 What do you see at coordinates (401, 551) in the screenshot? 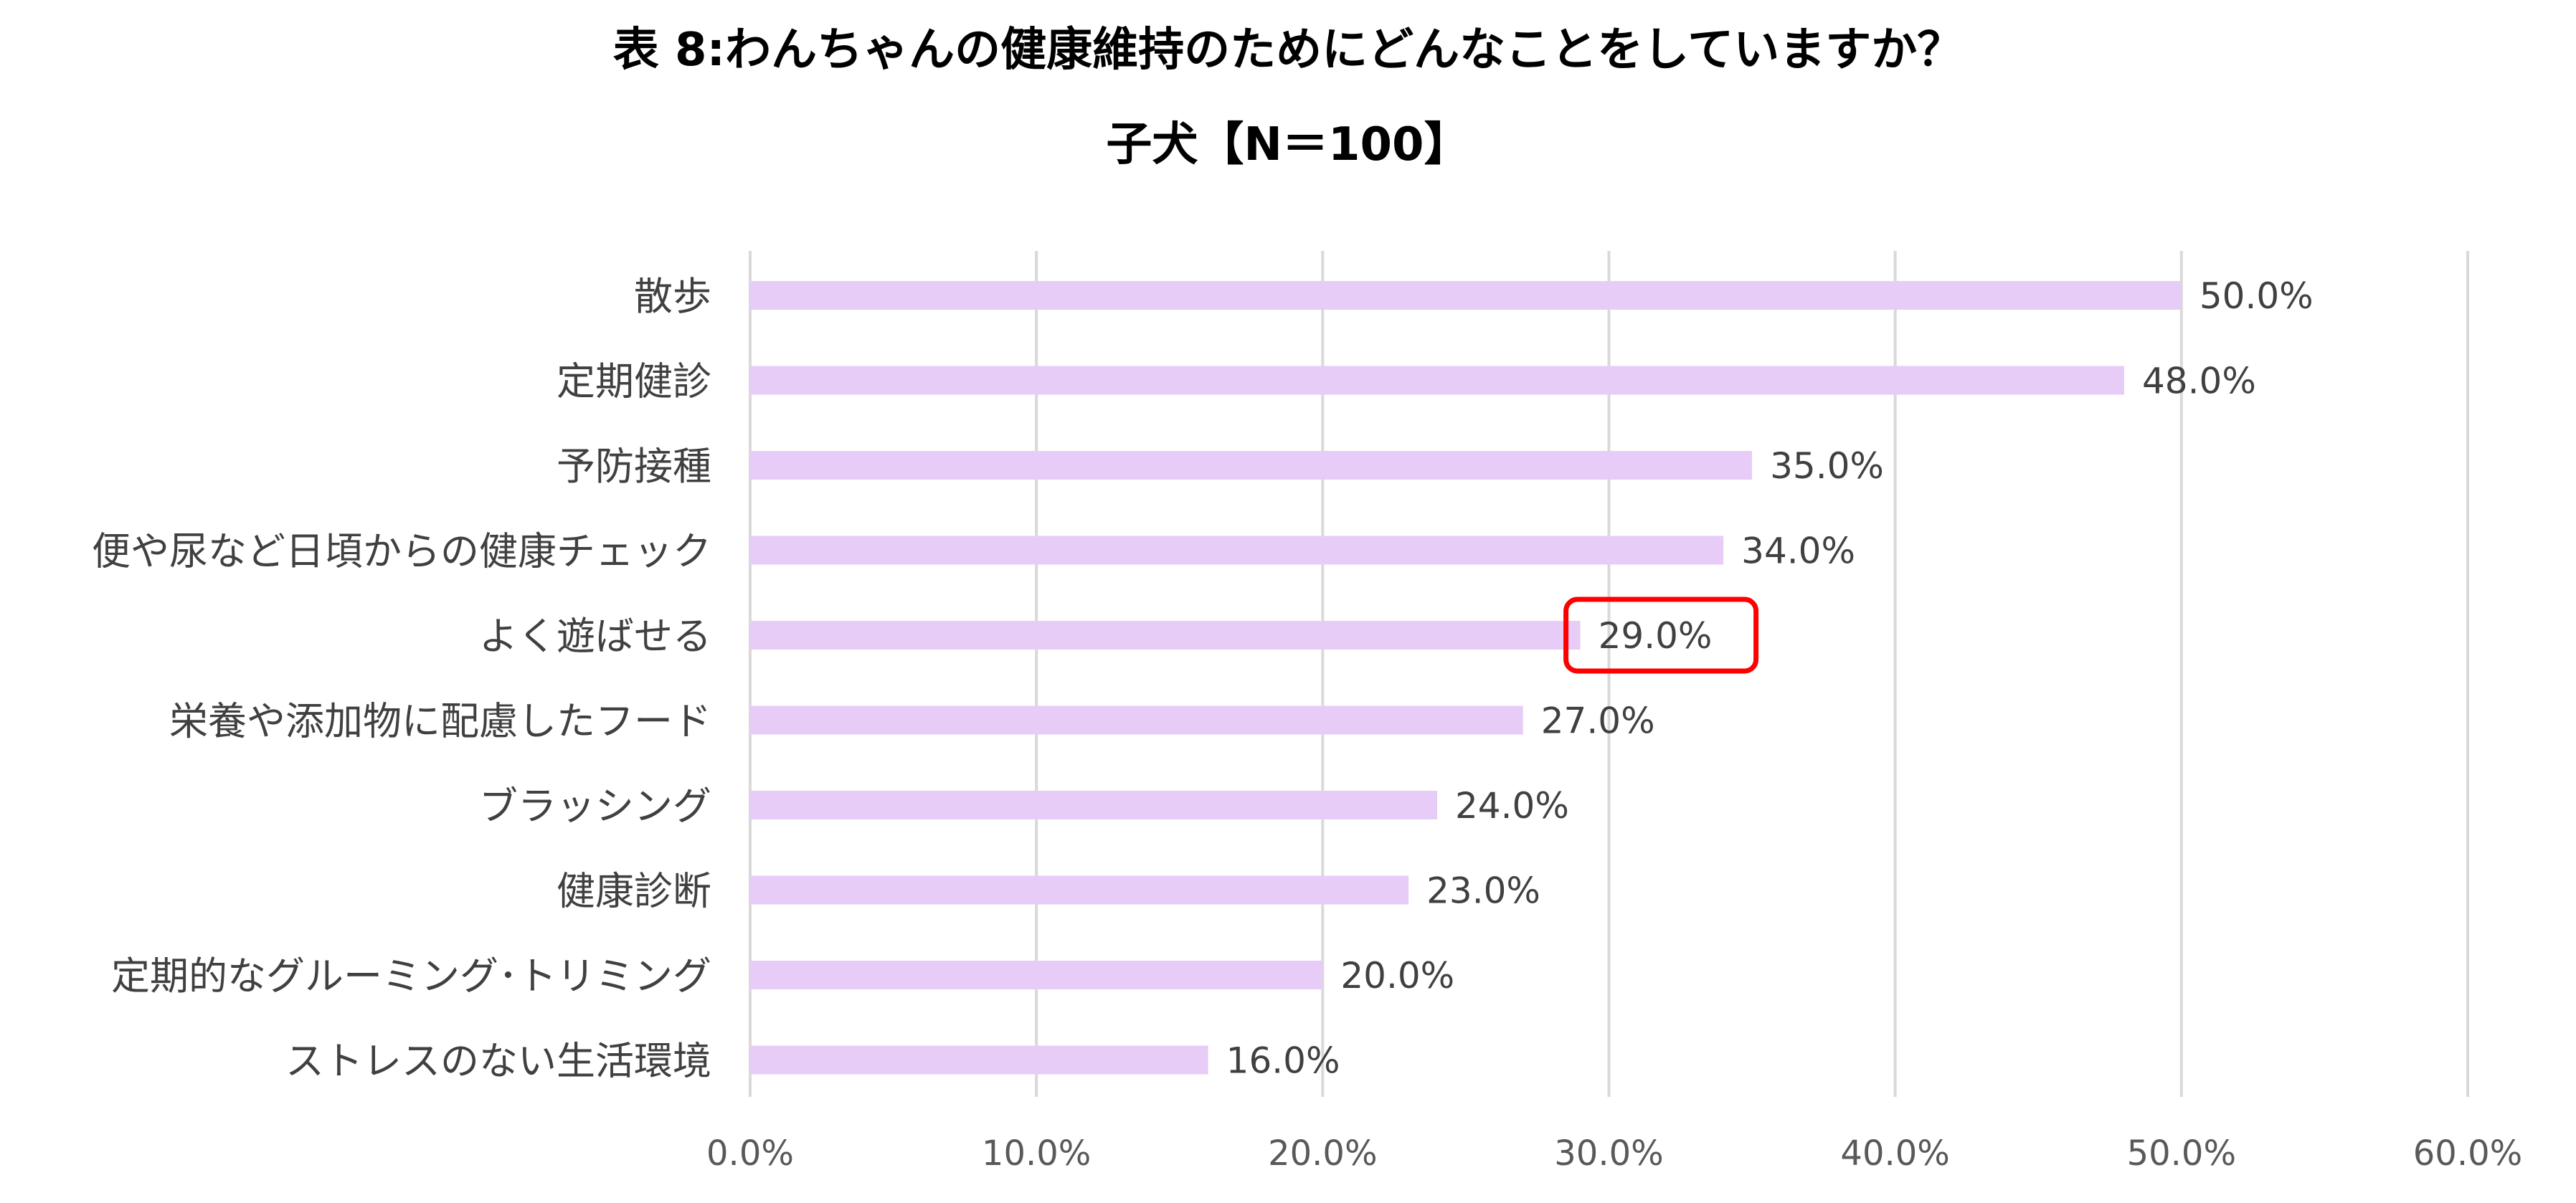
I see `category-label: 便や尿など日頃からの健康チェック` at bounding box center [401, 551].